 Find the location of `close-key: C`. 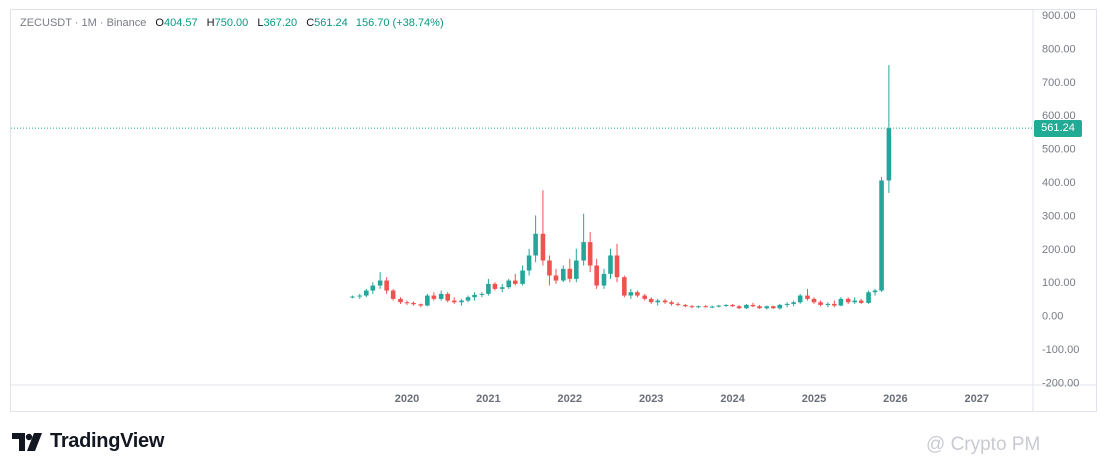

close-key: C is located at coordinates (310, 23).